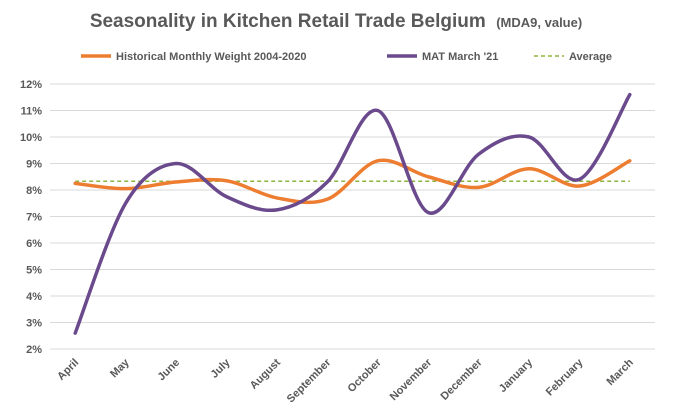  I want to click on y-tick-label: 2%, so click(34, 350).